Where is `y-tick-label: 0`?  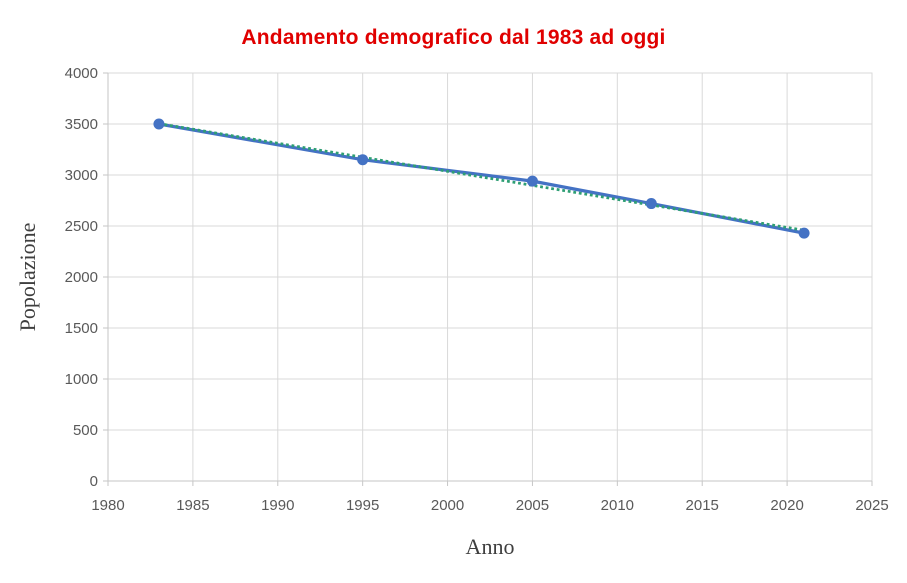 y-tick-label: 0 is located at coordinates (94, 481).